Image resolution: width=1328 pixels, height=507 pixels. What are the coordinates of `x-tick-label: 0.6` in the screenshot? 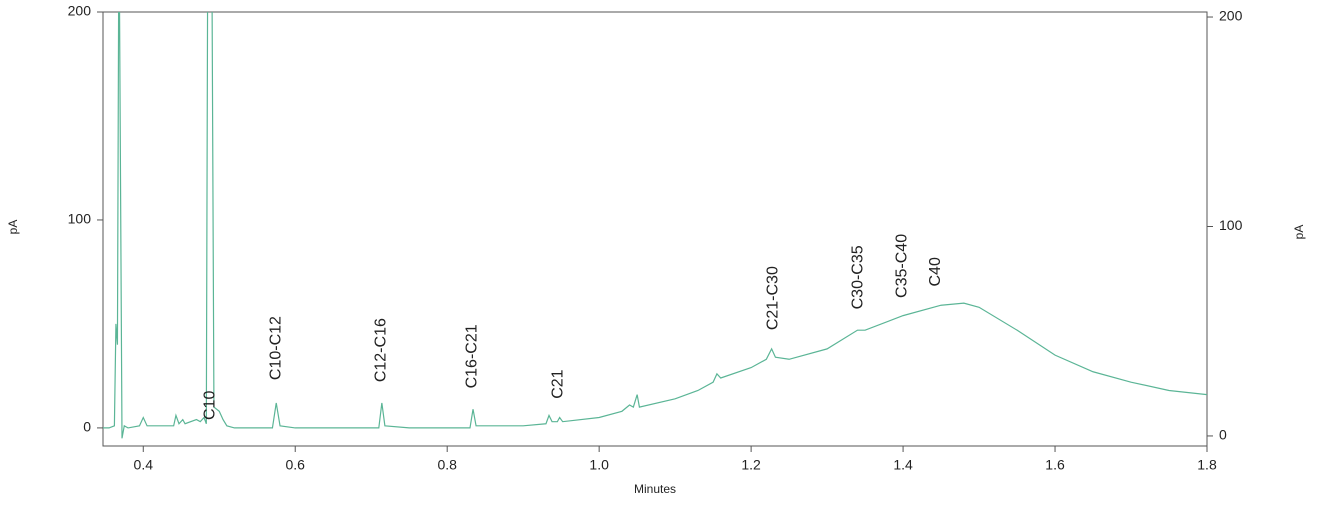 It's located at (295, 465).